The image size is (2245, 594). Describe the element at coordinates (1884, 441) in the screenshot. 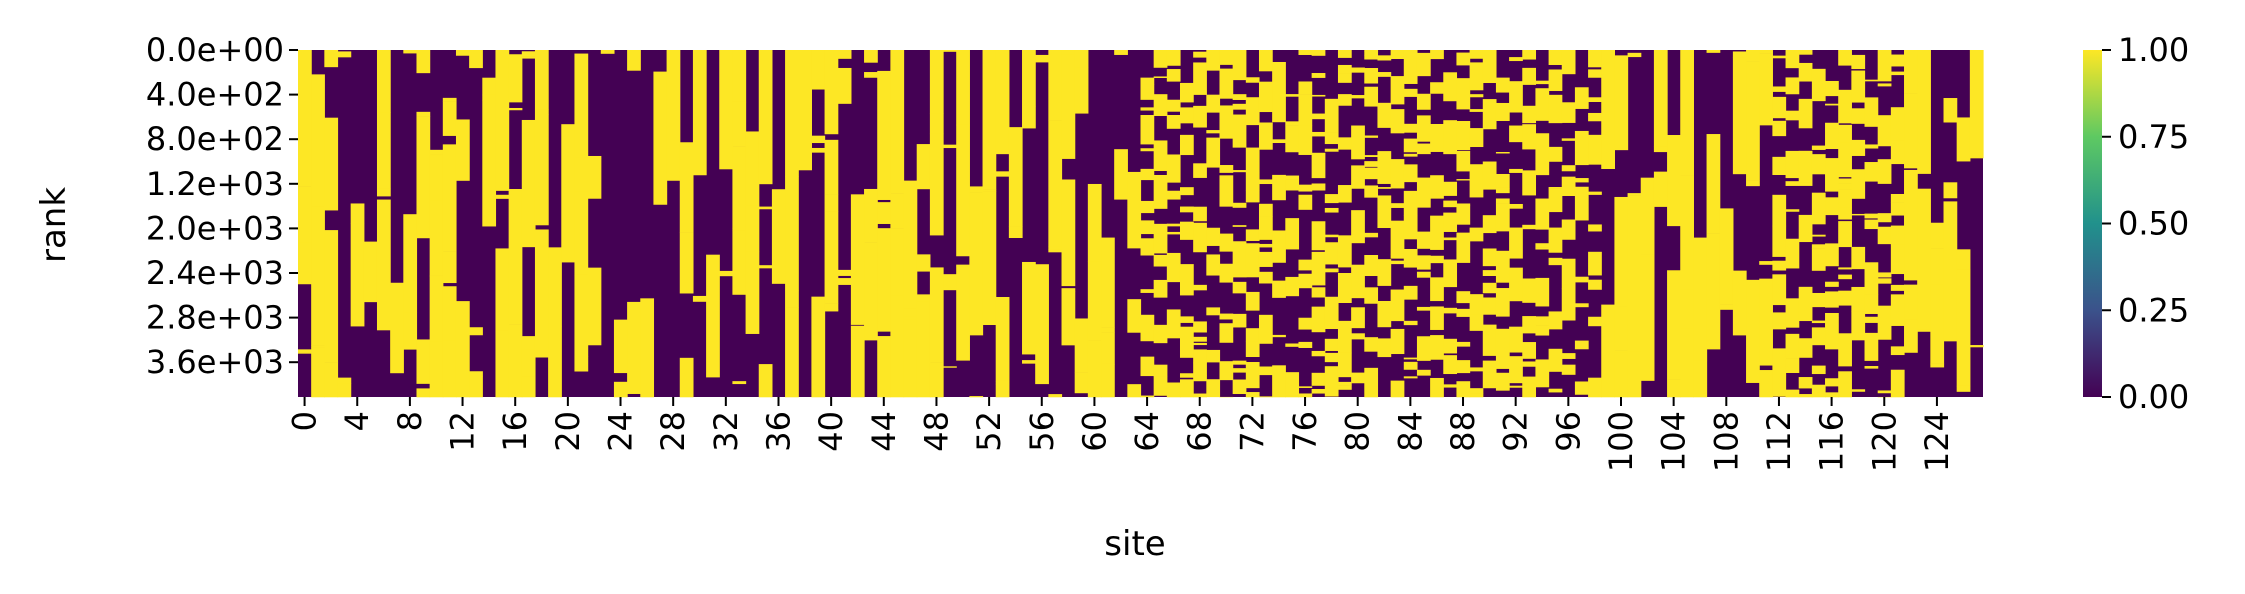

I see `x-tick-label: 120` at that location.